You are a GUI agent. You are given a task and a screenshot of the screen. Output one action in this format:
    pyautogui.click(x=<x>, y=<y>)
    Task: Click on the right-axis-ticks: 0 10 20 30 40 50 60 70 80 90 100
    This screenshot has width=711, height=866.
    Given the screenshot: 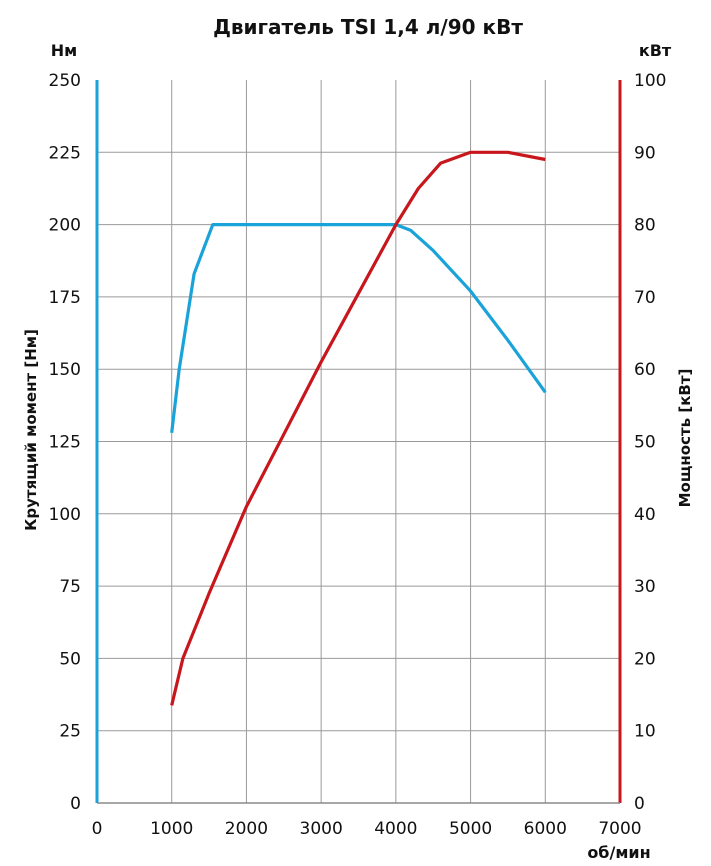 What is the action you would take?
    pyautogui.click(x=650, y=442)
    